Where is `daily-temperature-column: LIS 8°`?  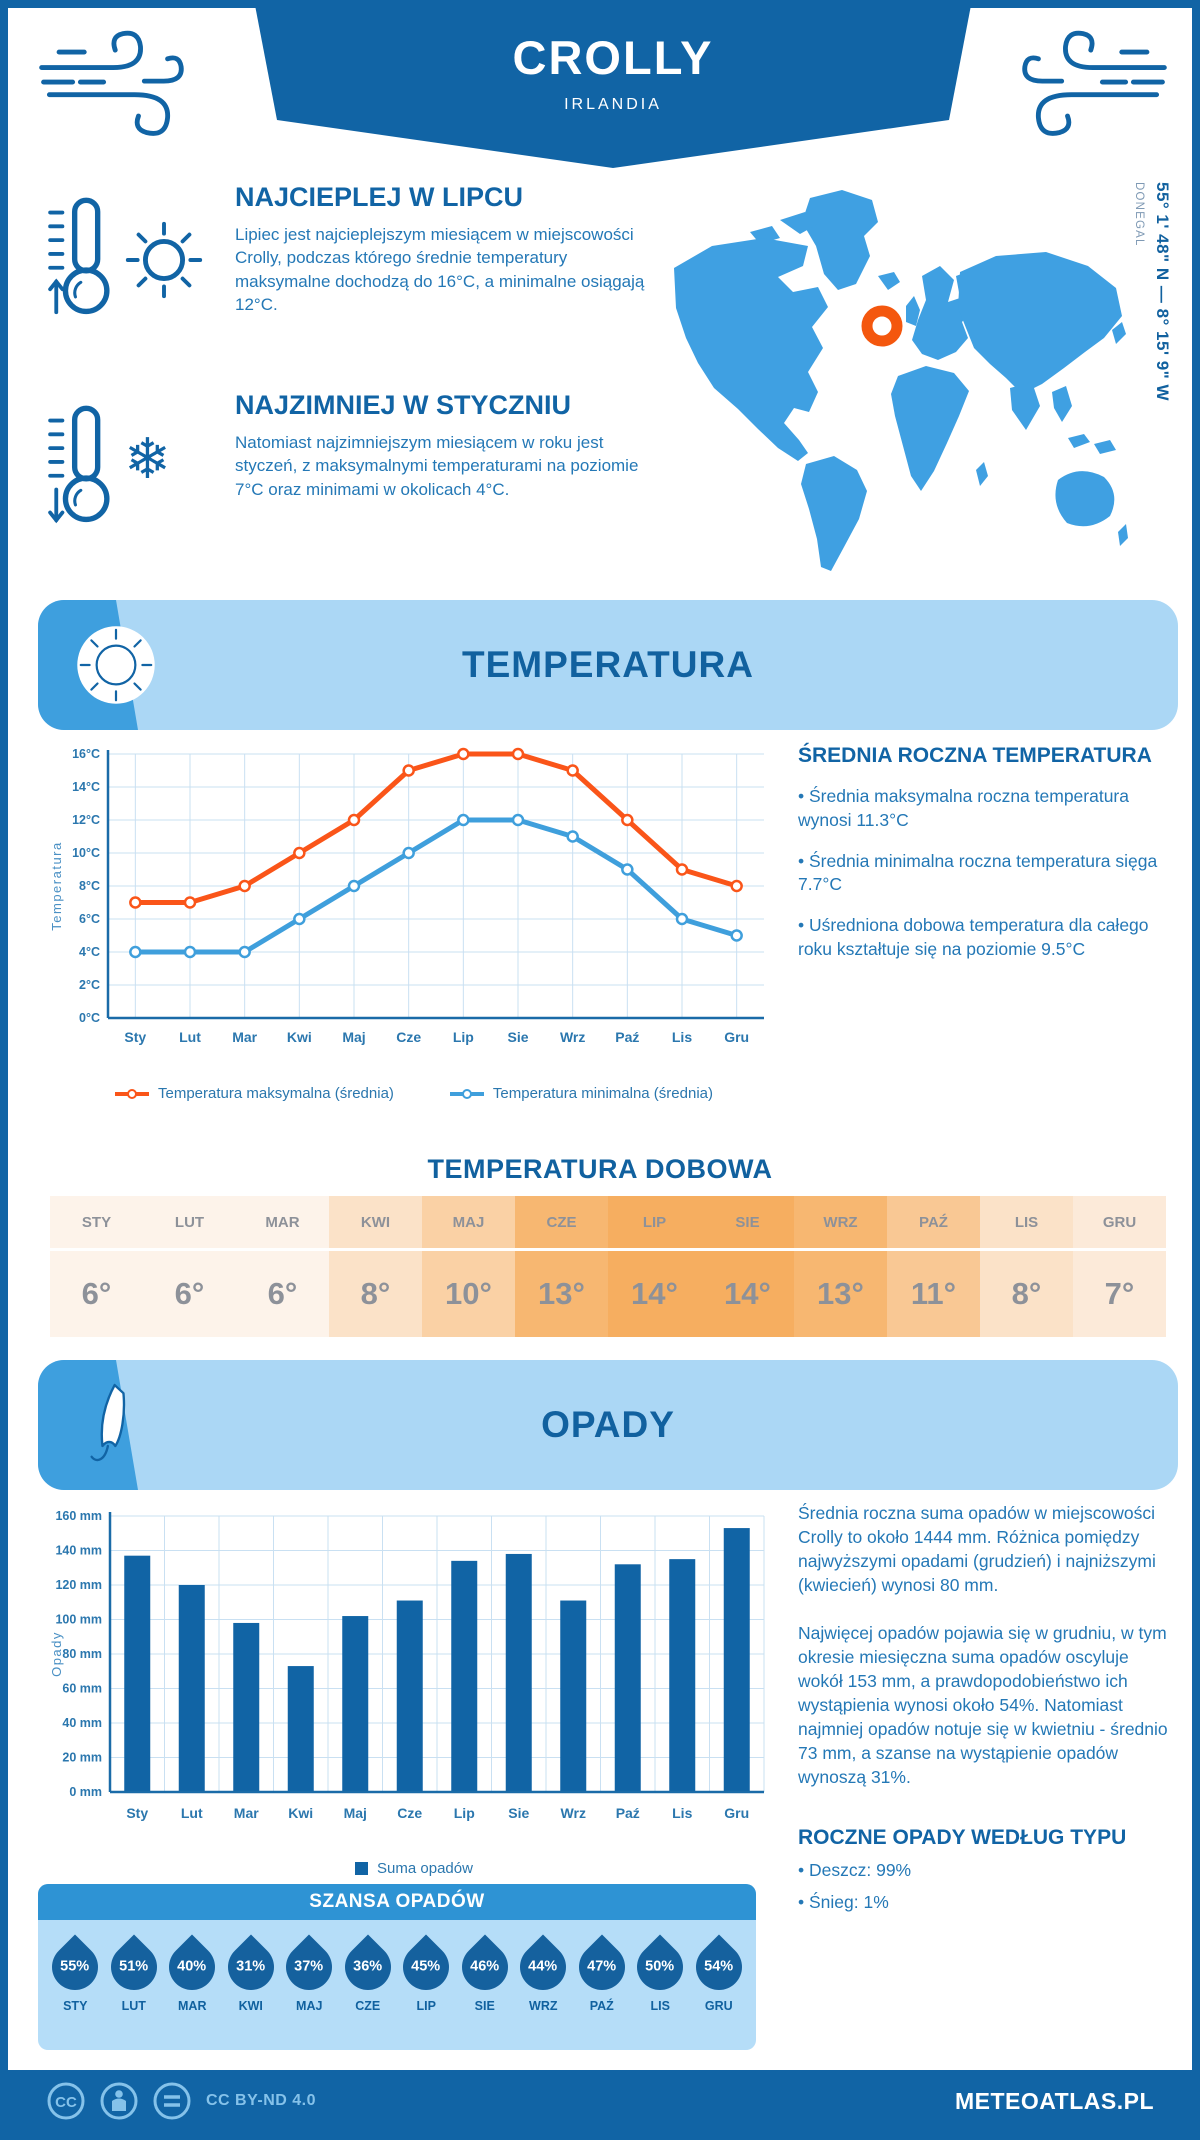
daily-temperature-column: LIS 8° is located at coordinates (1026, 1266).